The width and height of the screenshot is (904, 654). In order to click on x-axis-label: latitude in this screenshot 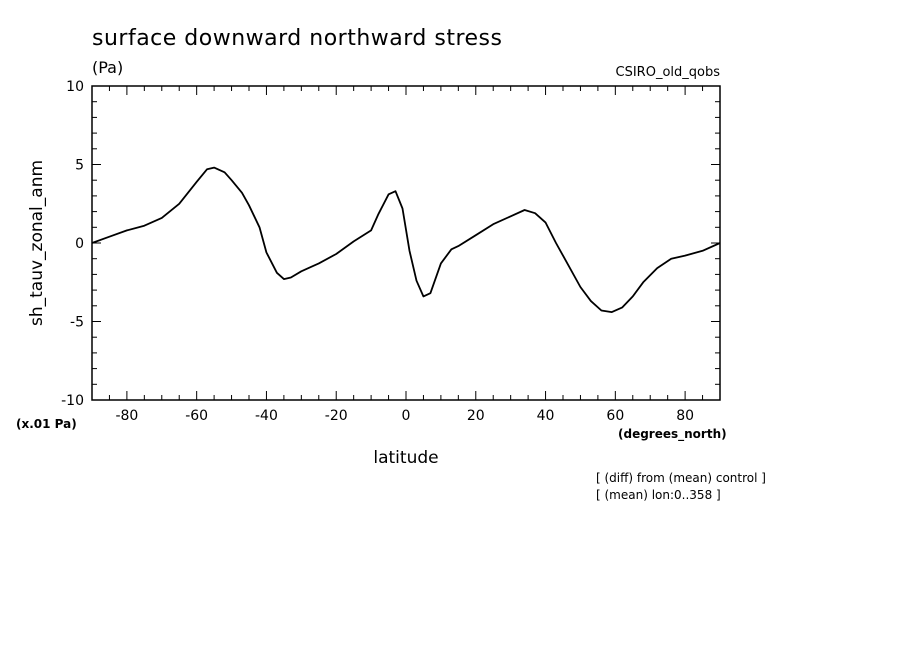, I will do `click(405, 458)`.